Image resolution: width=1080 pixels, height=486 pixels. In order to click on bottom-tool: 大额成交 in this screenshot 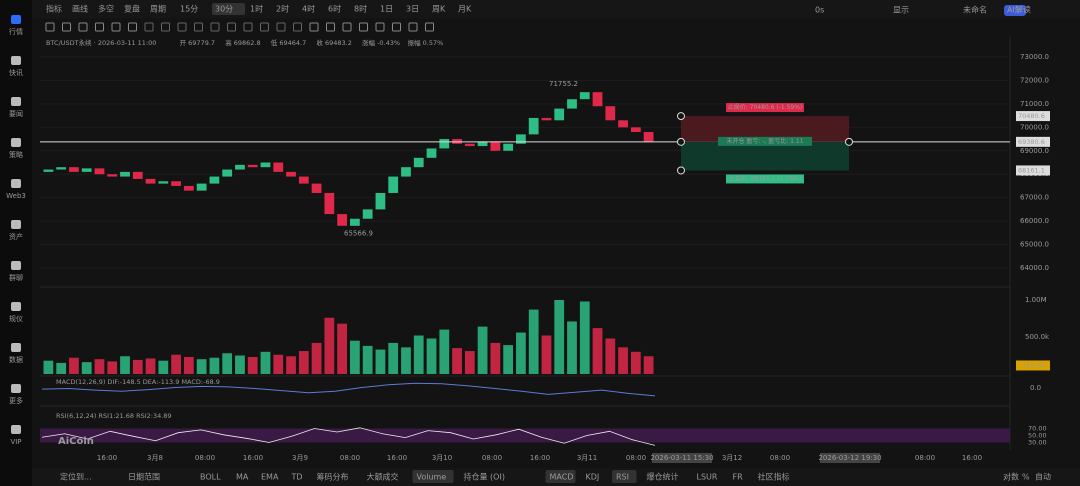, I will do `click(383, 477)`.